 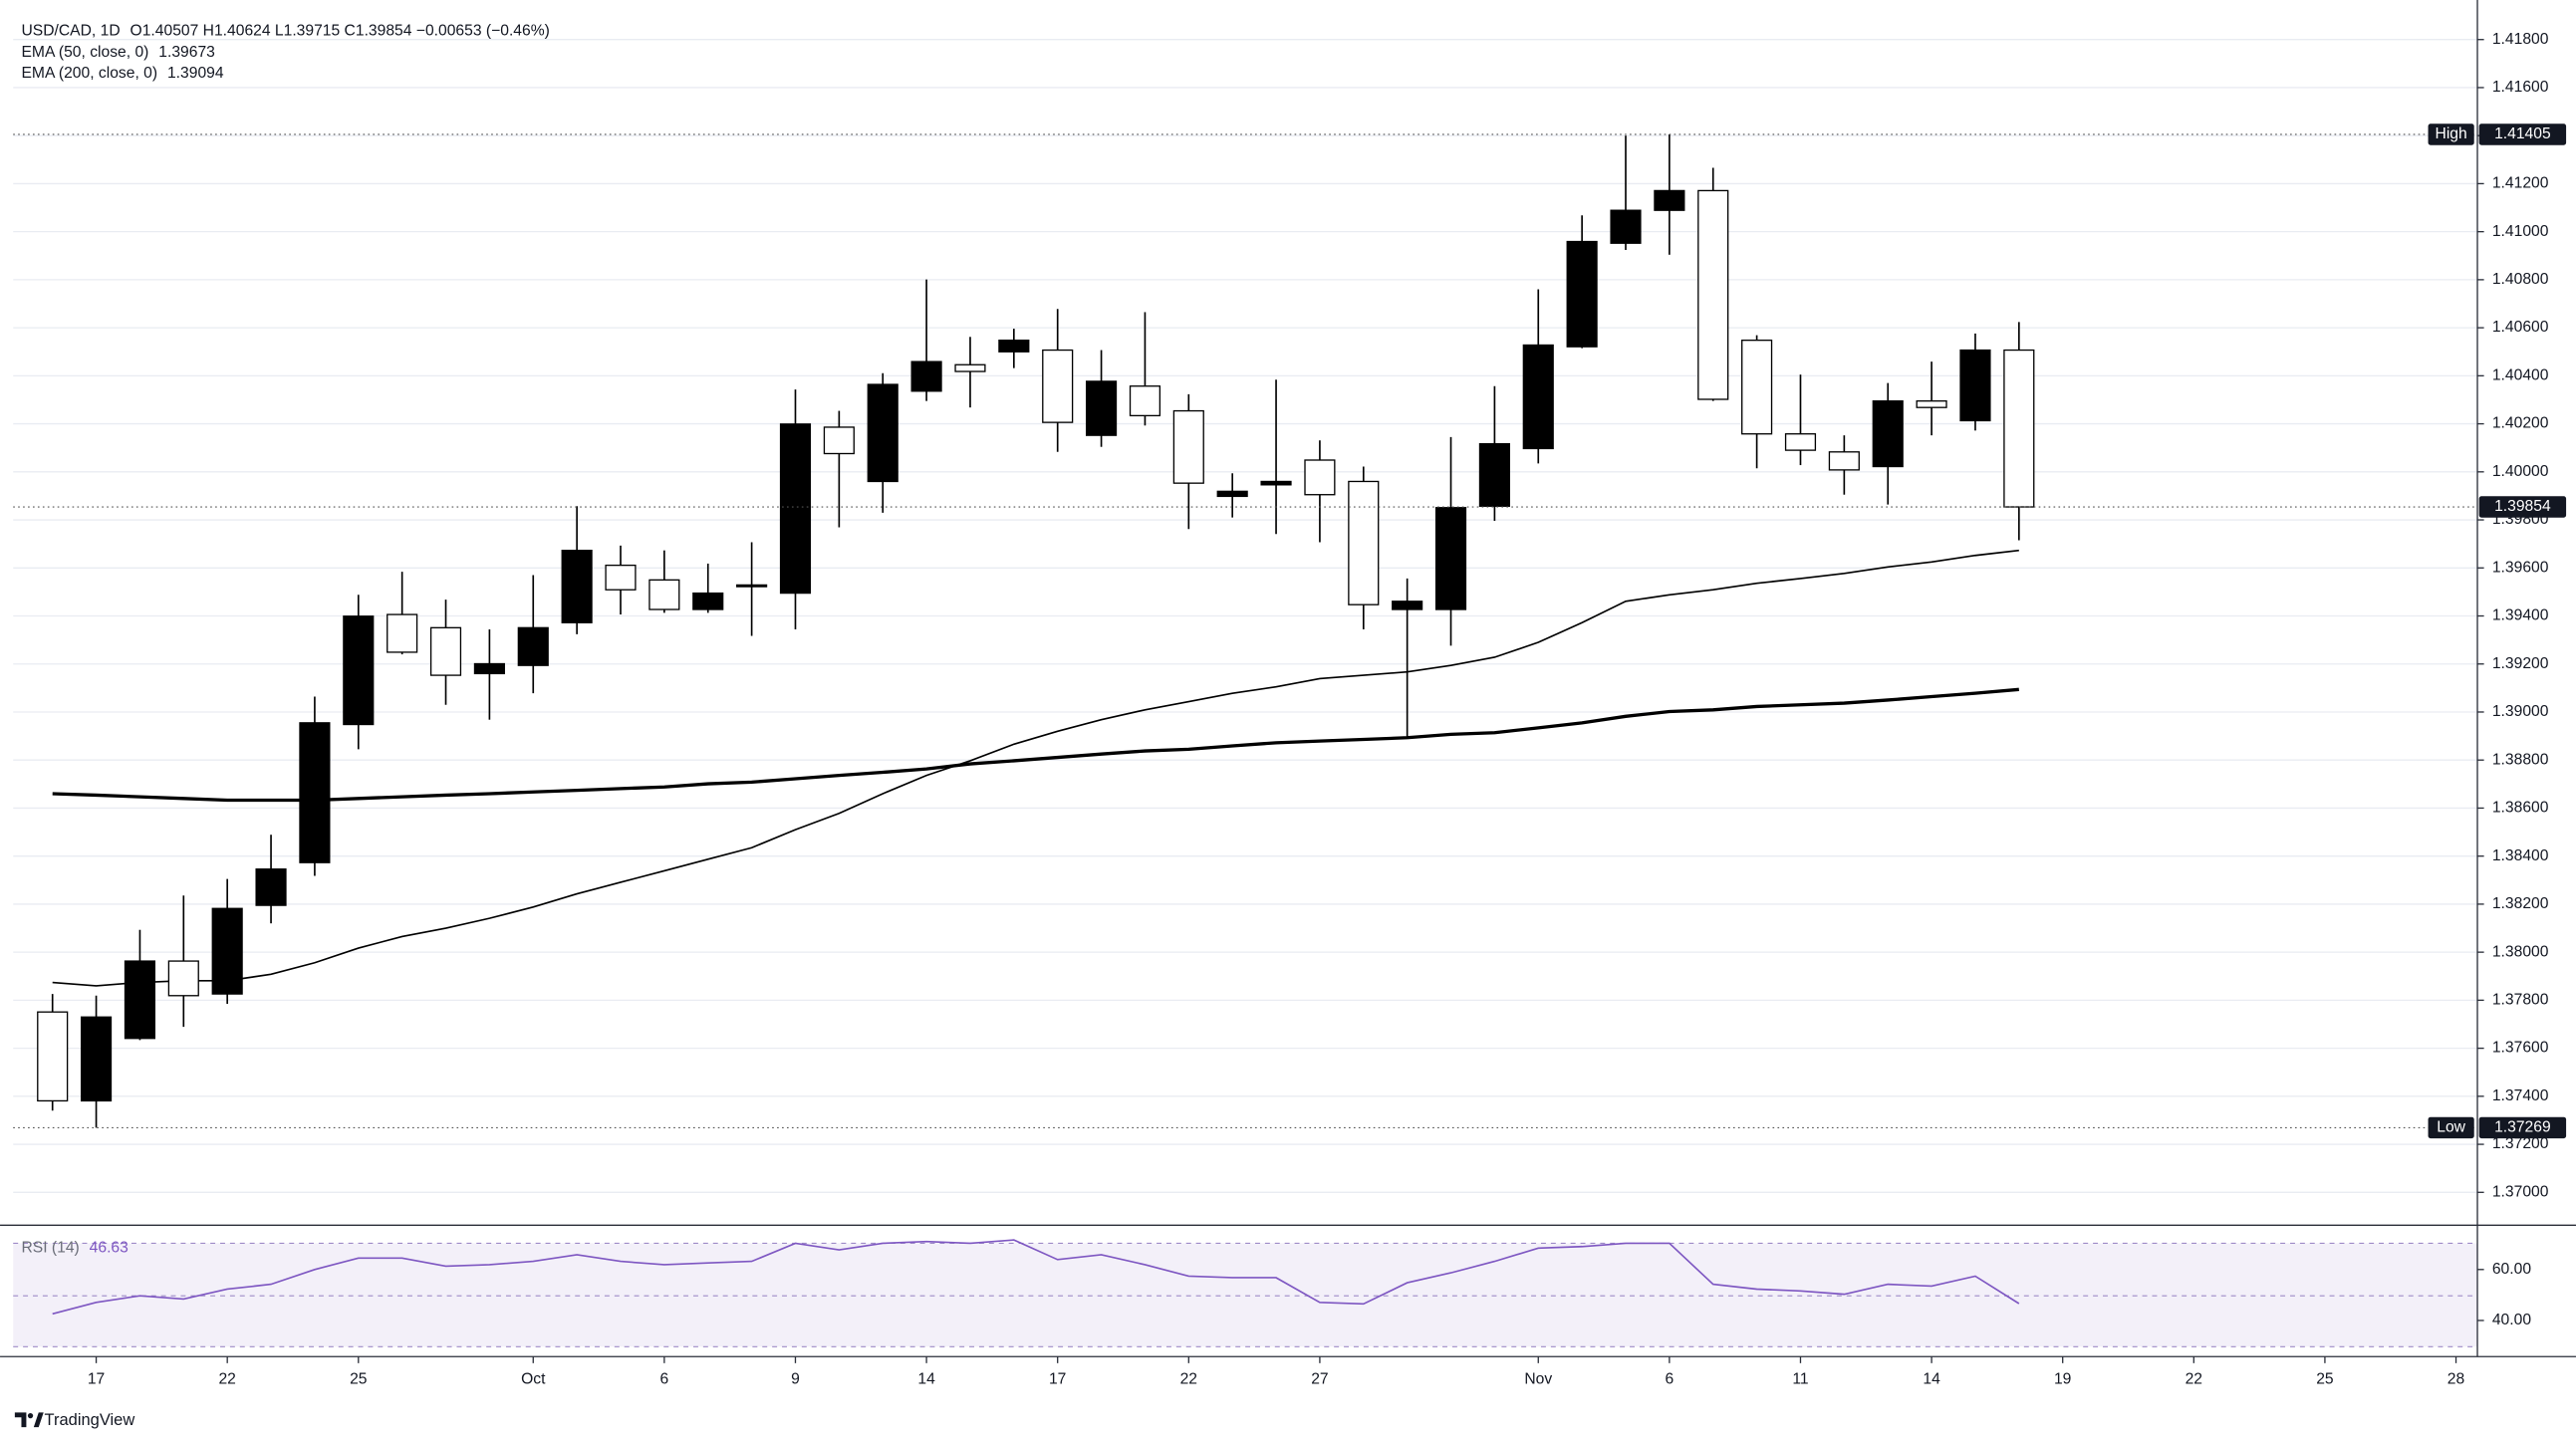 What do you see at coordinates (89, 73) in the screenshot?
I see `legend-name: EMA (200, close, 0)` at bounding box center [89, 73].